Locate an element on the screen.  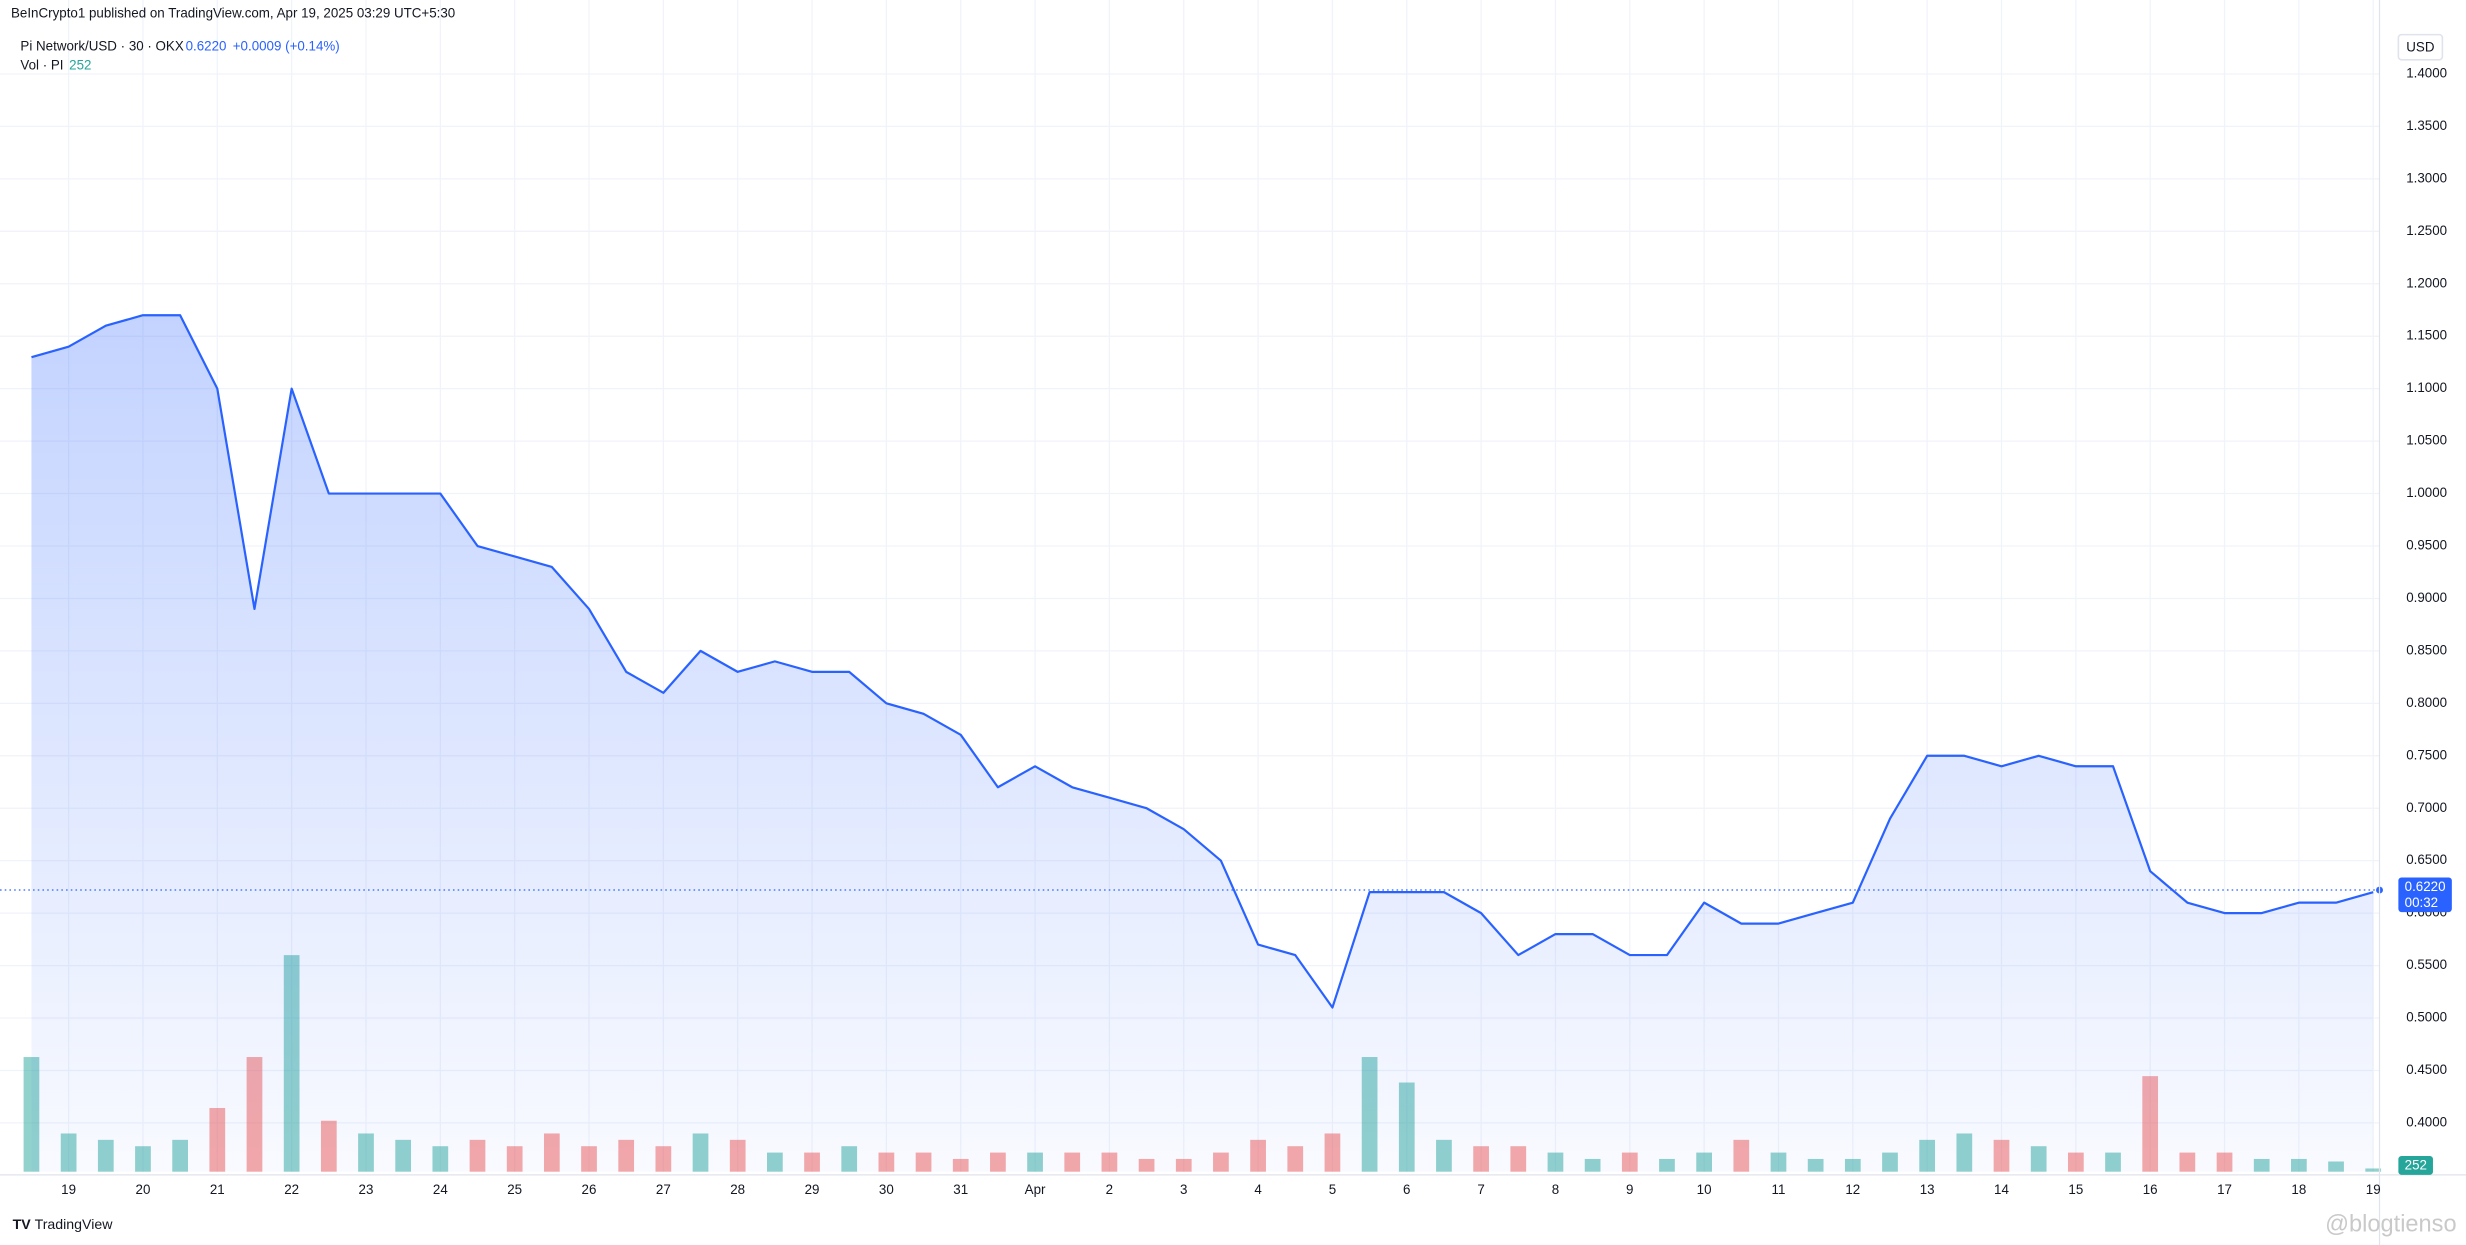
currency: USD is located at coordinates (2420, 47).